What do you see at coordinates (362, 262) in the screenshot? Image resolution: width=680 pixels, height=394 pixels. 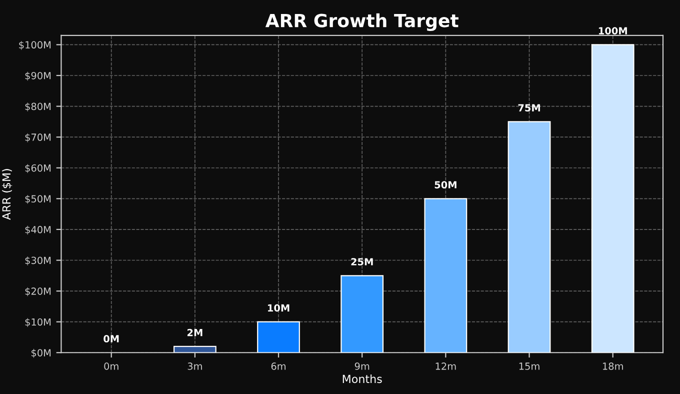 I see `data-label: 25M` at bounding box center [362, 262].